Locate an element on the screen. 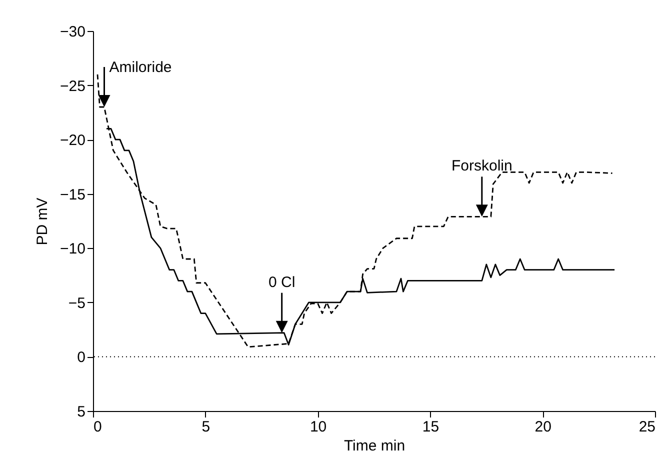  annotation: Forskolin is located at coordinates (481, 166).